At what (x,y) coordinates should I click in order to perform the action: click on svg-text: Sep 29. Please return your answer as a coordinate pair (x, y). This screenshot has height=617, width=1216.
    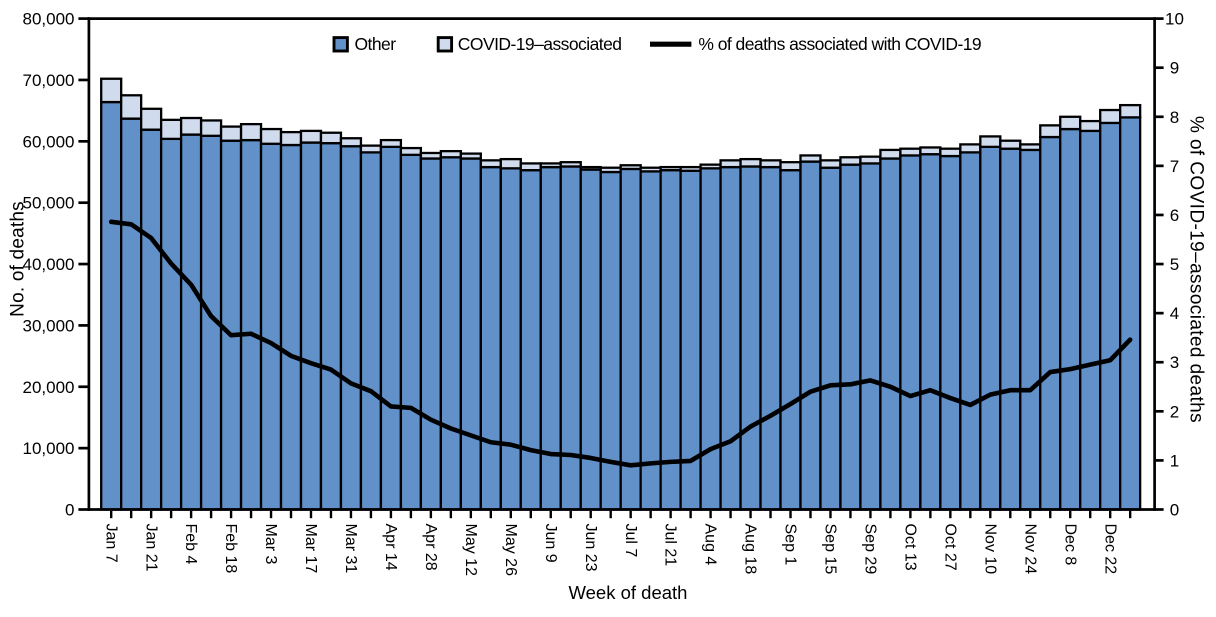
    Looking at the image, I should click on (870, 549).